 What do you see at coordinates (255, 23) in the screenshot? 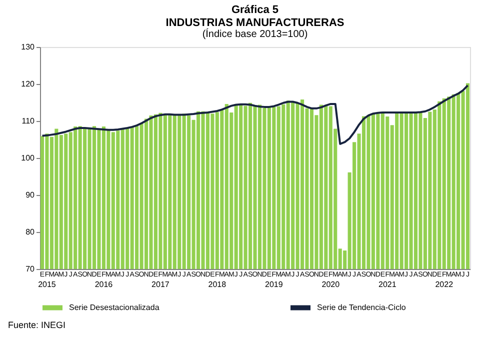
I see `text: INDUSTRIAS MANUFACTURERAS` at bounding box center [255, 23].